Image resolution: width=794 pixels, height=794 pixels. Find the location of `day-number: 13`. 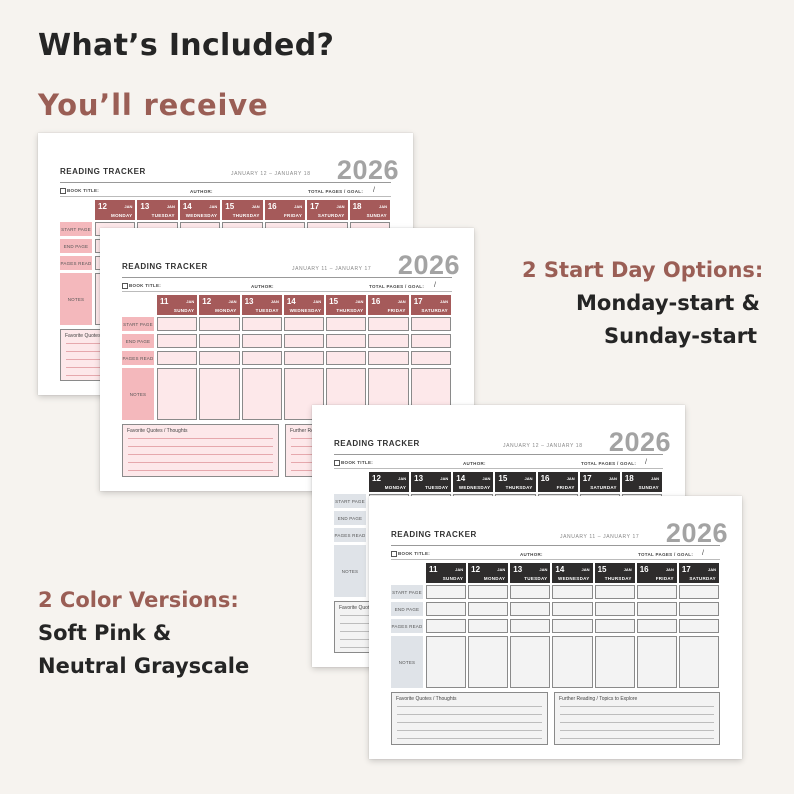

day-number: 13 is located at coordinates (249, 301).